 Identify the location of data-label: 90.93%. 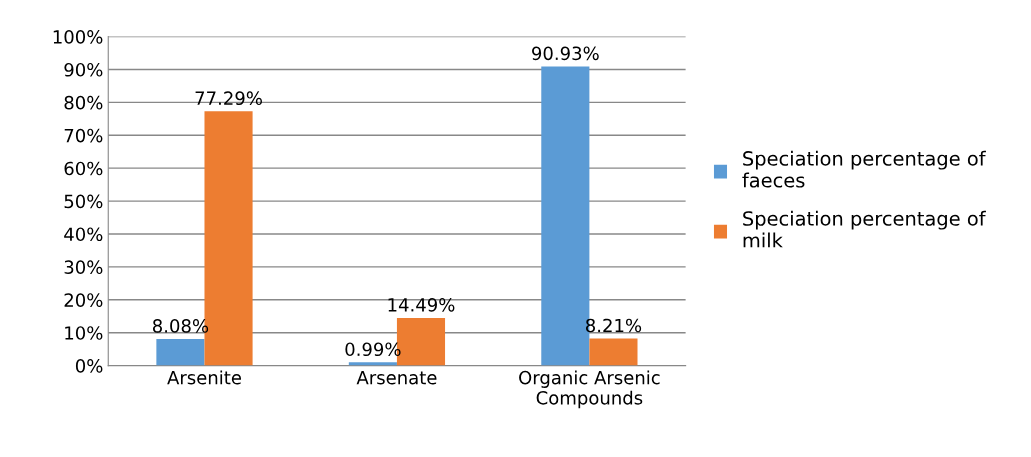
(565, 53).